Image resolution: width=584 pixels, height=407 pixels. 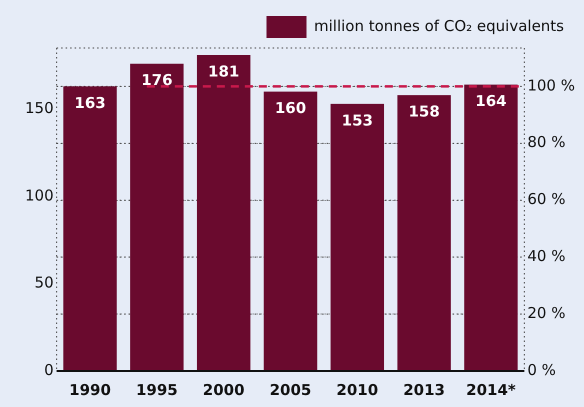 What do you see at coordinates (551, 85) in the screenshot?
I see `y2-tick-label: 100 %` at bounding box center [551, 85].